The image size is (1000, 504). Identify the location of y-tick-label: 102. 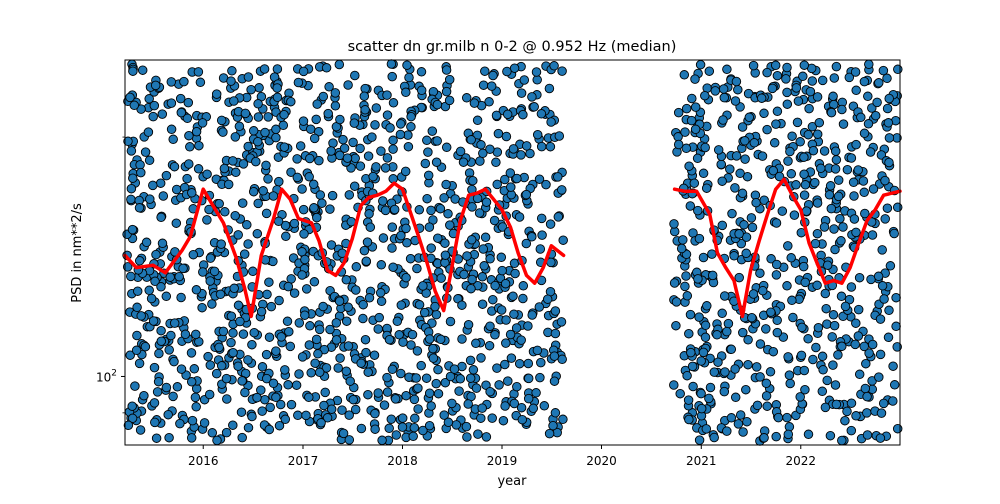
(106, 376).